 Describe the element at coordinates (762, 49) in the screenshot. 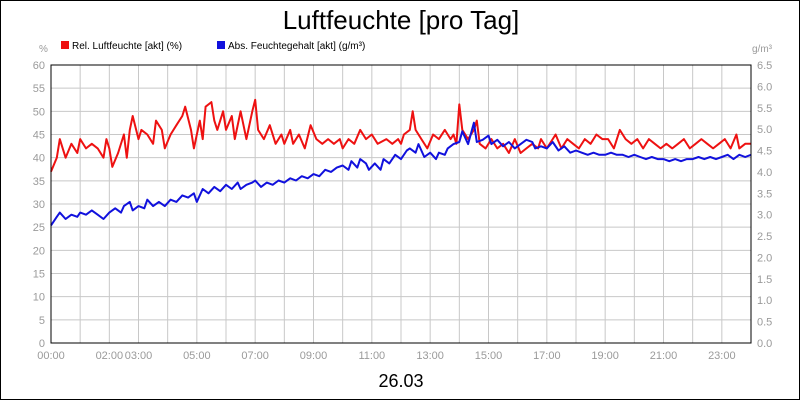

I see `right-axis-unit: g/m³` at that location.